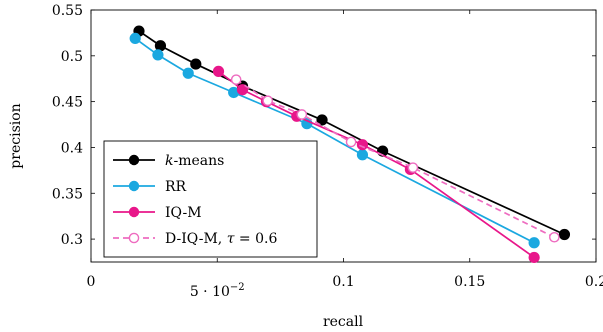 This screenshot has height=332, width=603. Describe the element at coordinates (72, 240) in the screenshot. I see `y-tick-label: 0.3` at that location.